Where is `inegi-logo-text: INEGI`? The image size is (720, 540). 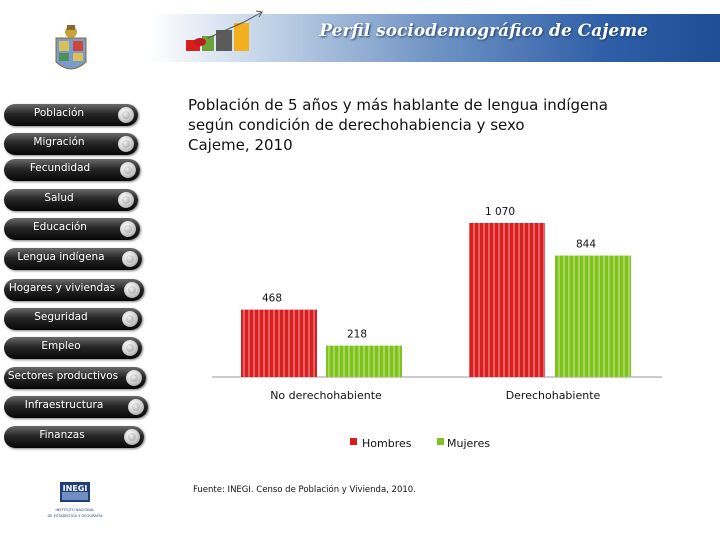
inegi-logo-text: INEGI is located at coordinates (75, 488).